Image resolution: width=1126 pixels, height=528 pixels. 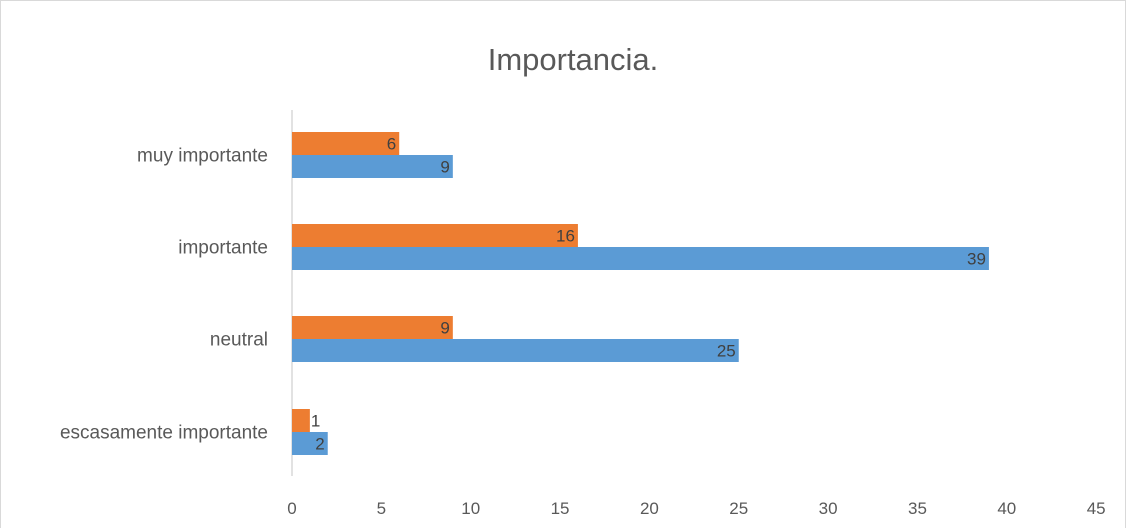 What do you see at coordinates (560, 508) in the screenshot?
I see `x-tick-label: 15` at bounding box center [560, 508].